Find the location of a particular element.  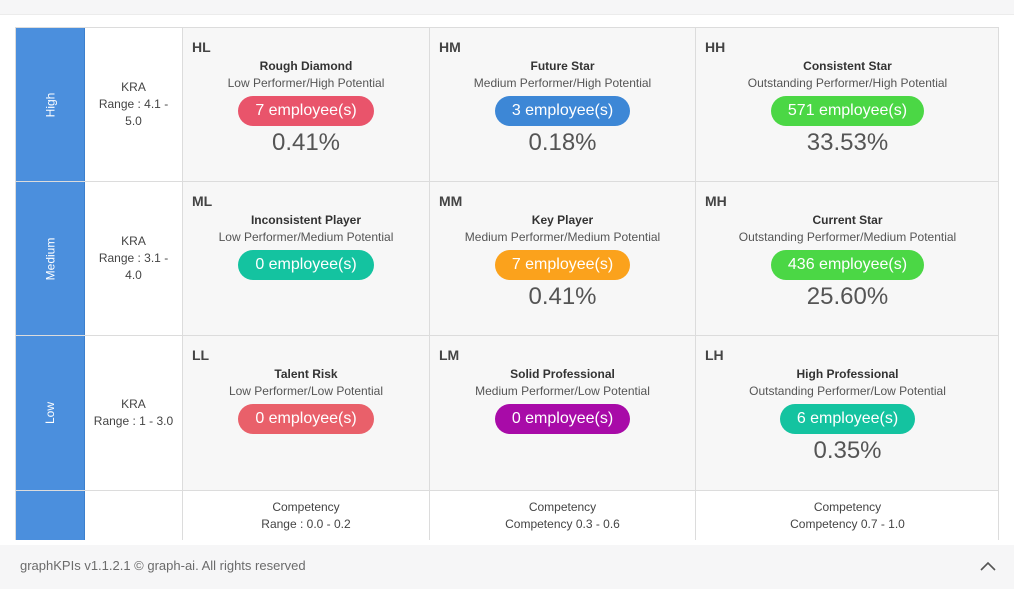

row-axis-label-text: High is located at coordinates (50, 104).